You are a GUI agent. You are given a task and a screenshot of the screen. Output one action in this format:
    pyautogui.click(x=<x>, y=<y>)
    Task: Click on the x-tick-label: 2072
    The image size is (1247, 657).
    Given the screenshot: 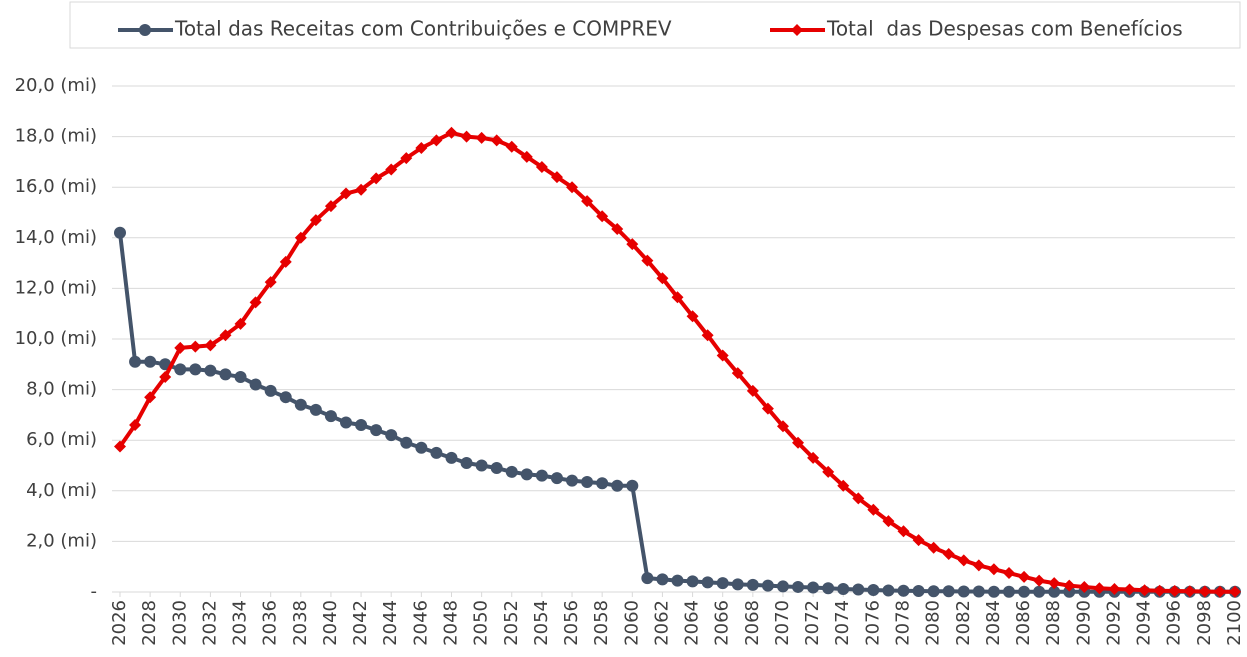 What is the action you would take?
    pyautogui.click(x=812, y=623)
    